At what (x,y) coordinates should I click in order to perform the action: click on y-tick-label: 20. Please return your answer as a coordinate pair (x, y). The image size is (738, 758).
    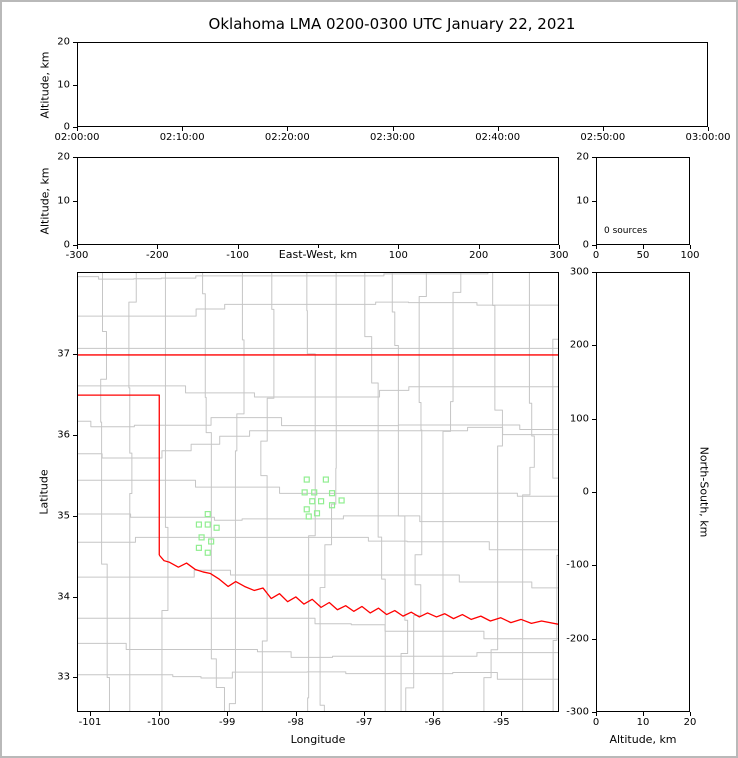
    Looking at the image, I should click on (582, 157).